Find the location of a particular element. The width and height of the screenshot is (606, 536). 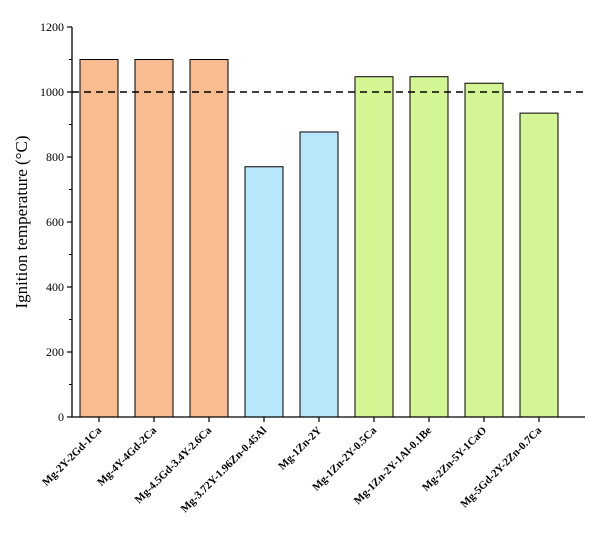

y-tick-label-400: 400 is located at coordinates (55, 287).